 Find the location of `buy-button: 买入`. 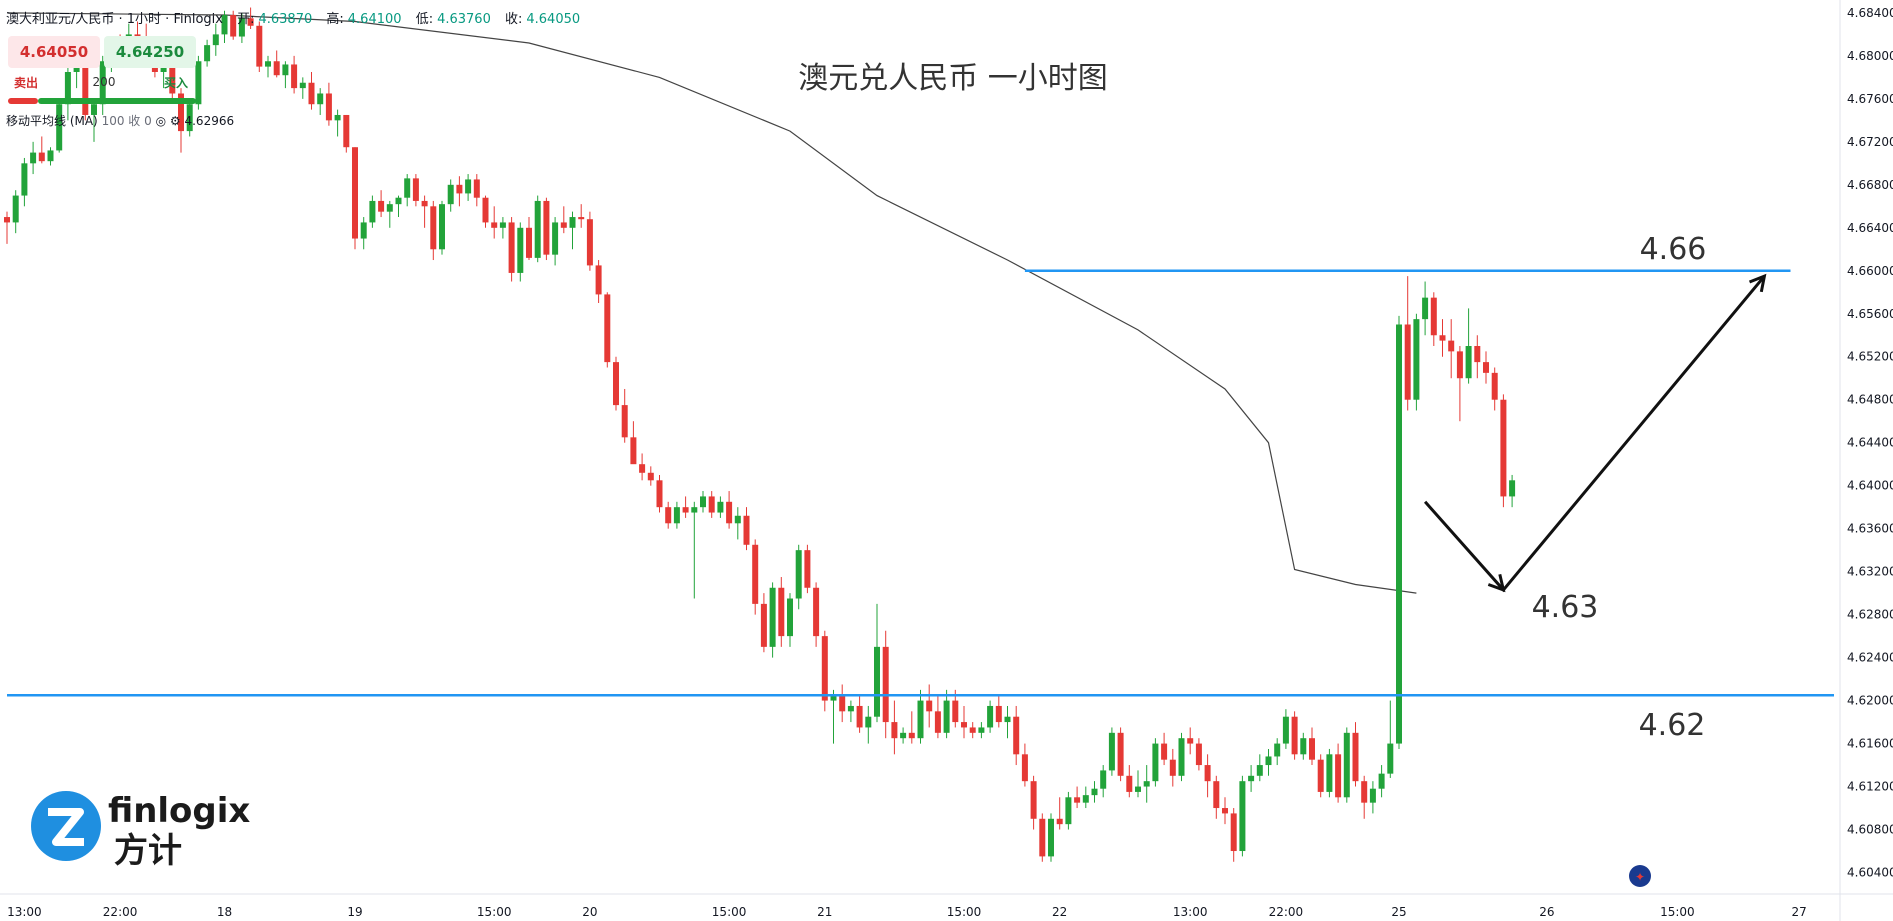

buy-button: 买入 is located at coordinates (176, 83).